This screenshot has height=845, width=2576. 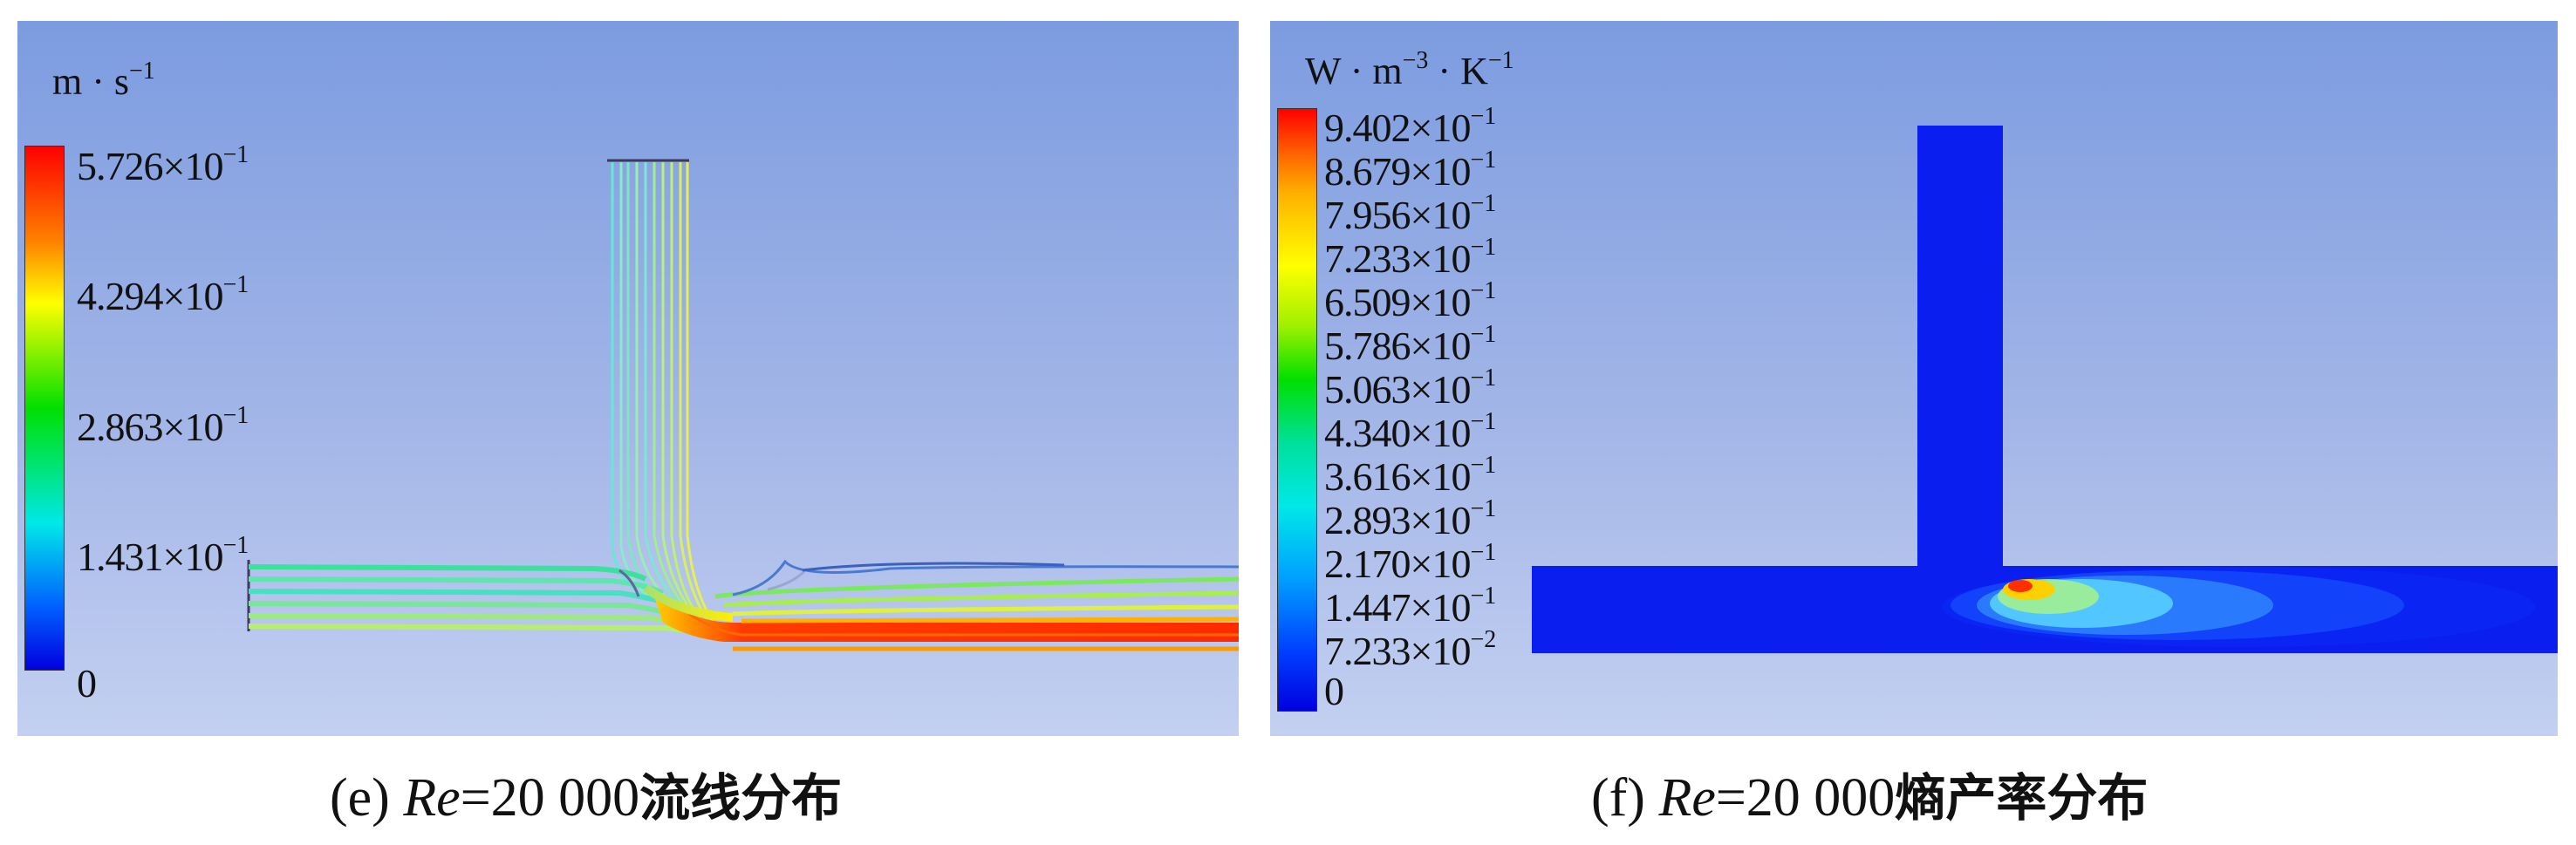 I want to click on colorbar-tick-label: 2.893×10⁻¹, so click(x=1410, y=518).